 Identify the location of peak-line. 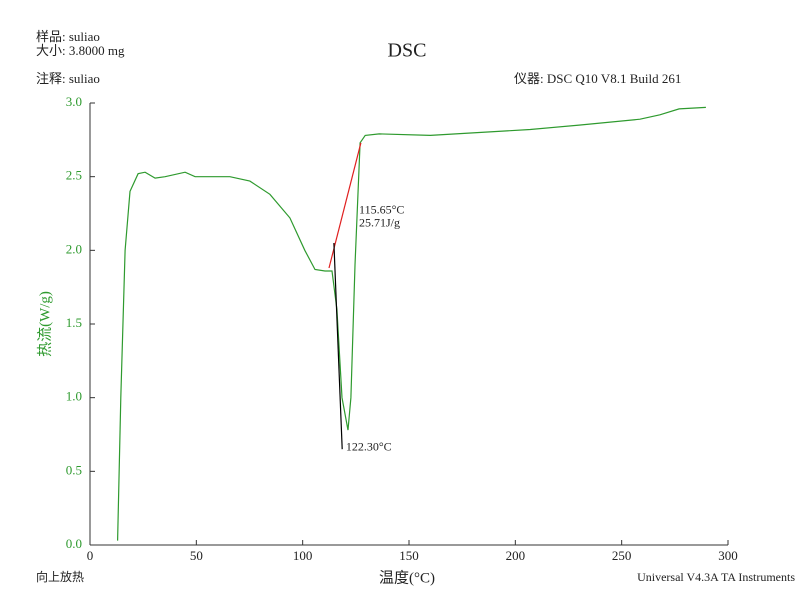
(338, 346).